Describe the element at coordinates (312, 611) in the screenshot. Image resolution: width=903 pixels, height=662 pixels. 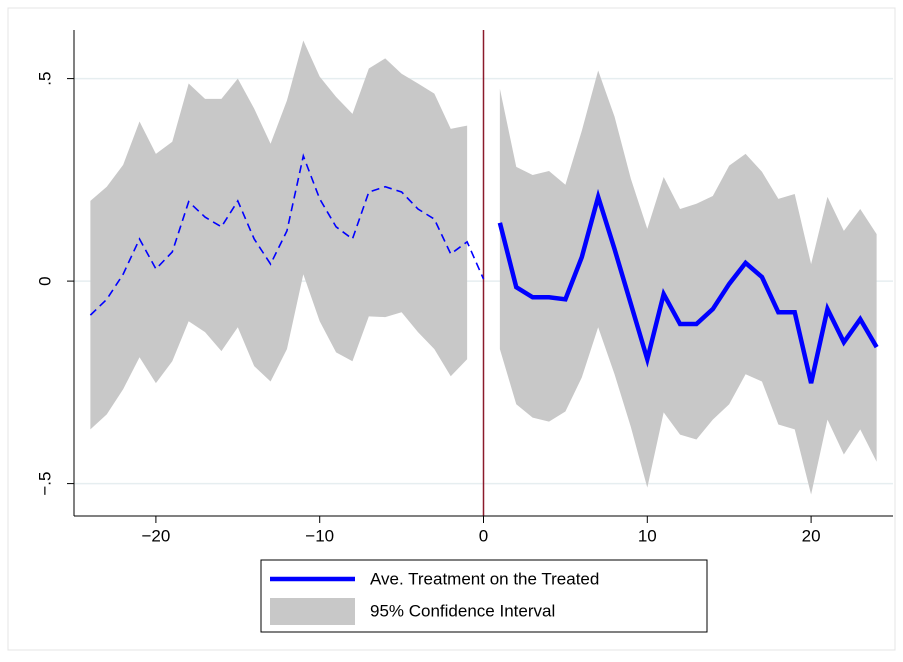
I see `legend-band` at that location.